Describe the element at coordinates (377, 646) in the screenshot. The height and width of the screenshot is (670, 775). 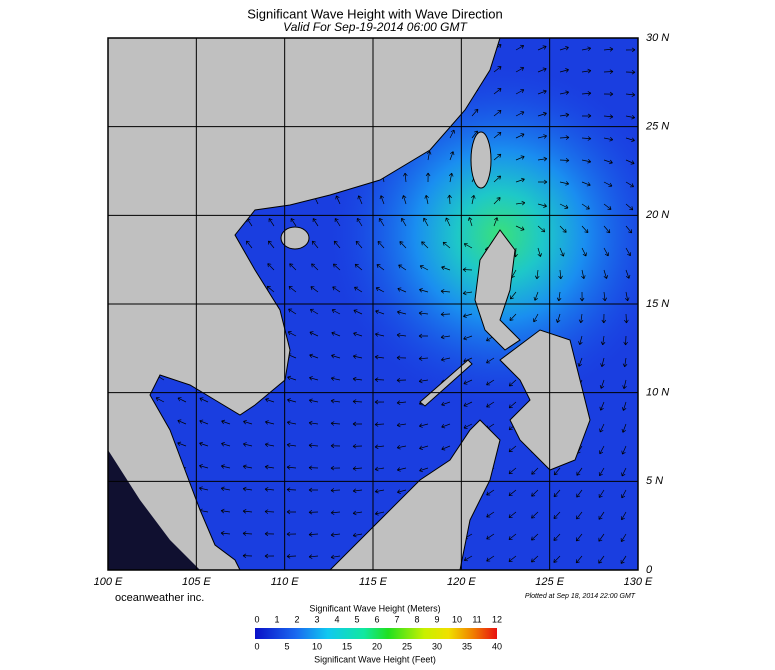
I see `feet-tick-label: 20` at that location.